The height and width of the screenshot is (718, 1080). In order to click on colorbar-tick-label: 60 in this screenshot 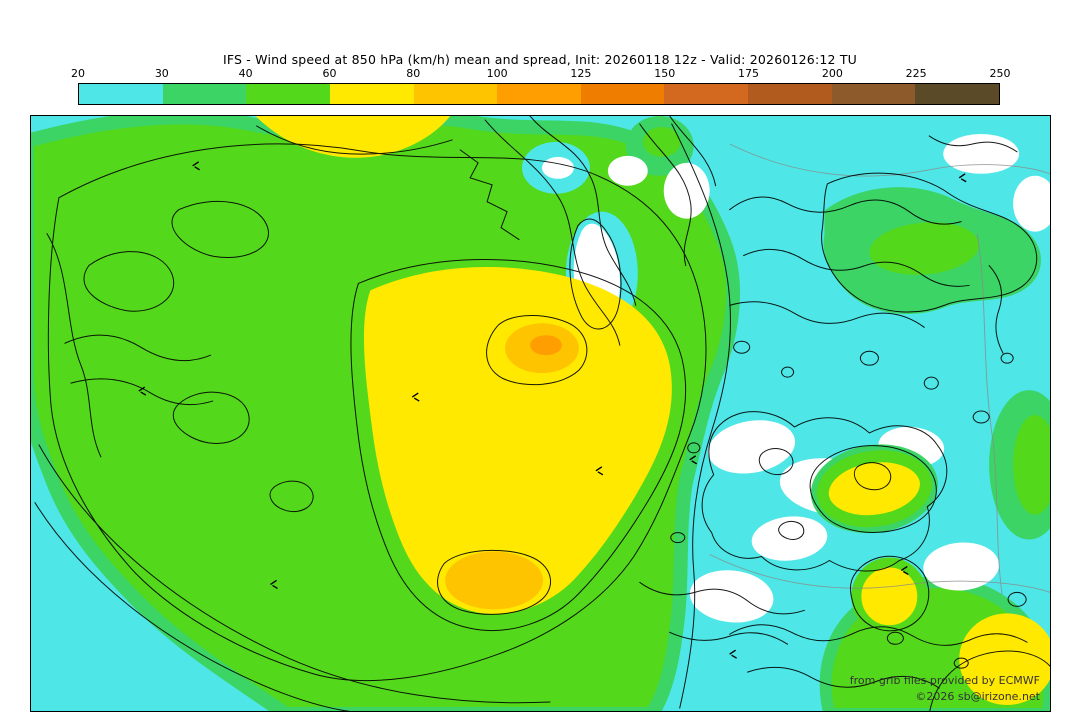, I will do `click(329, 73)`.